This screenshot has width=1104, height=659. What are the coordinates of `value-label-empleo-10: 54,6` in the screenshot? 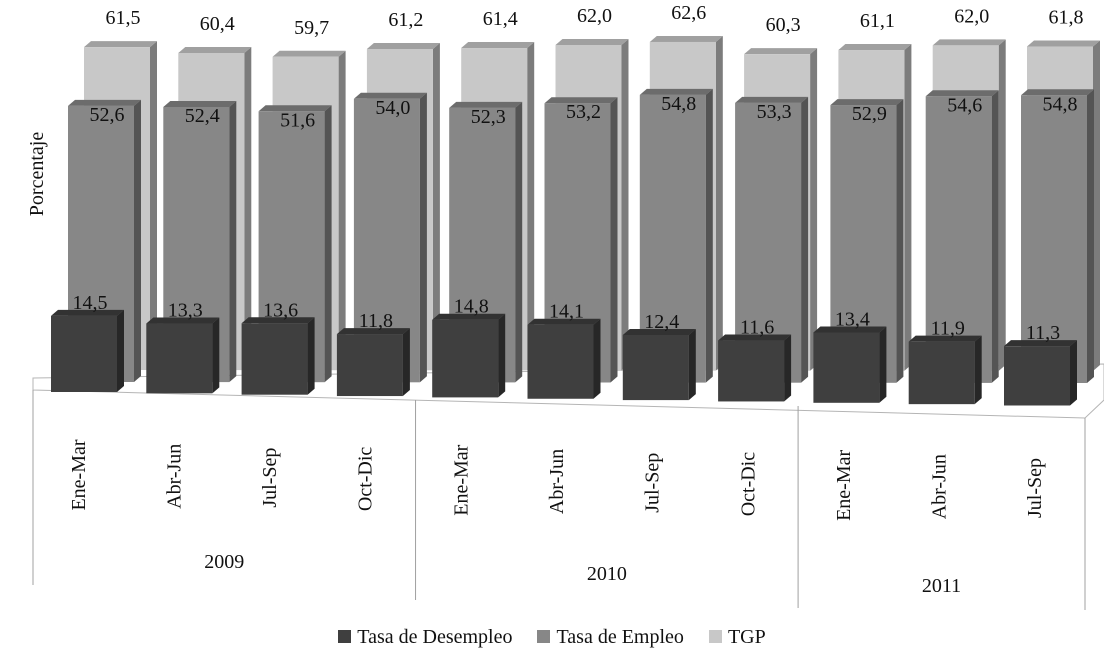 It's located at (964, 105).